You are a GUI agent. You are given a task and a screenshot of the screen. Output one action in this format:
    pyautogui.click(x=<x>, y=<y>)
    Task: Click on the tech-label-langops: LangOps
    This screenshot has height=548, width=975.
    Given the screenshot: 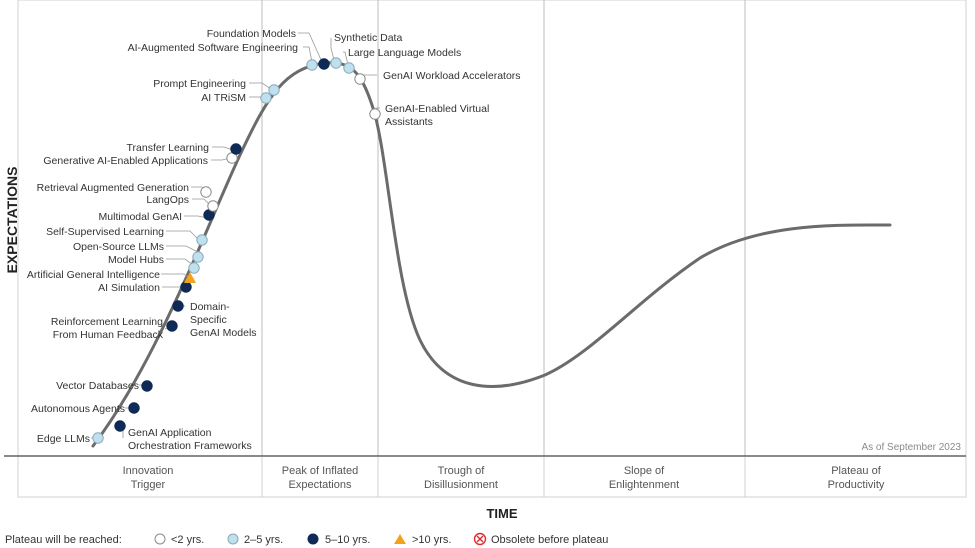 What is the action you would take?
    pyautogui.click(x=167, y=200)
    